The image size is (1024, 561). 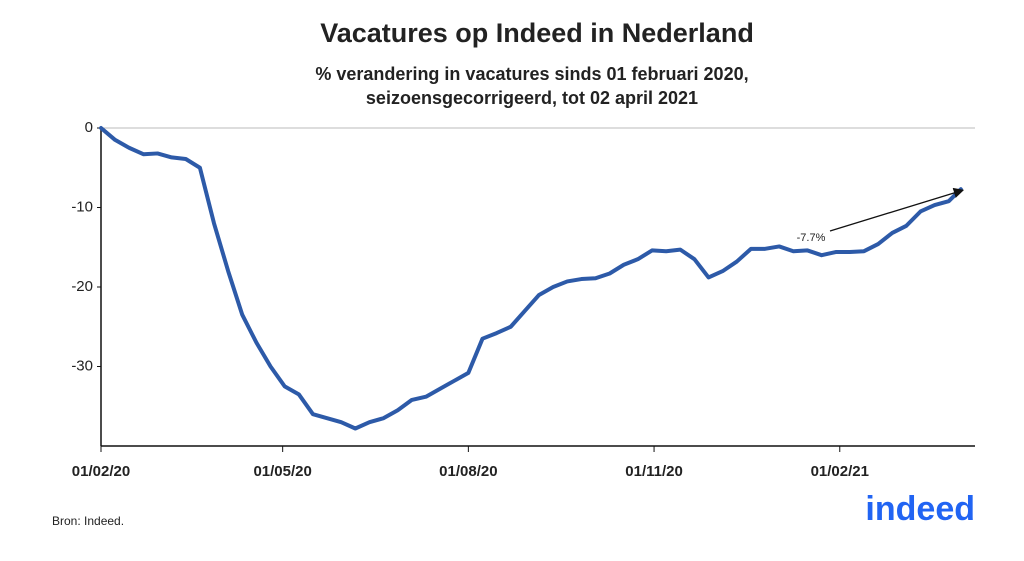 I want to click on annotation-arrow, so click(x=897, y=209).